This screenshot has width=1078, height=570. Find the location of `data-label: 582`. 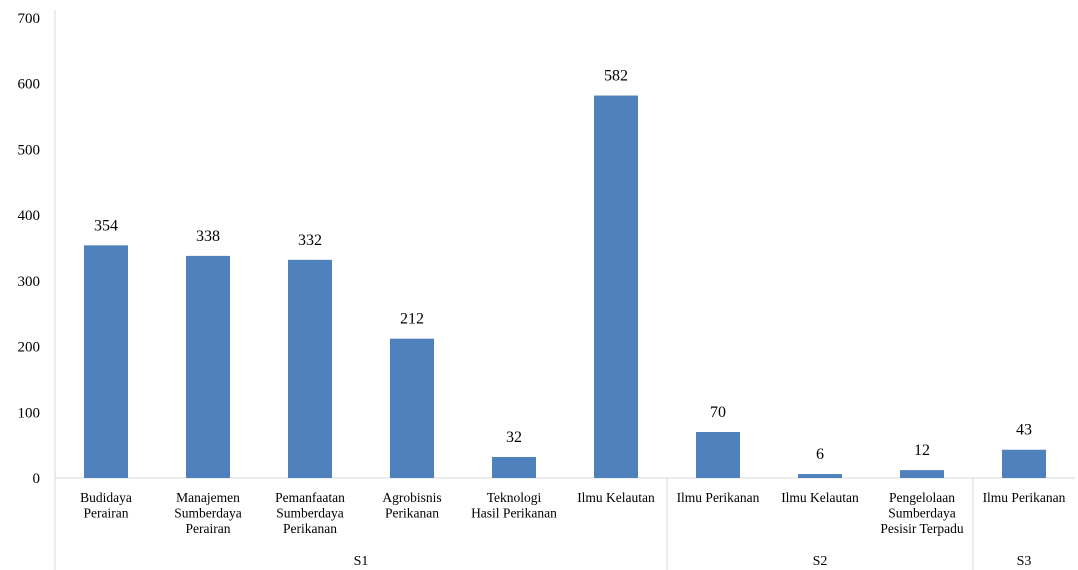

data-label: 582 is located at coordinates (616, 76).